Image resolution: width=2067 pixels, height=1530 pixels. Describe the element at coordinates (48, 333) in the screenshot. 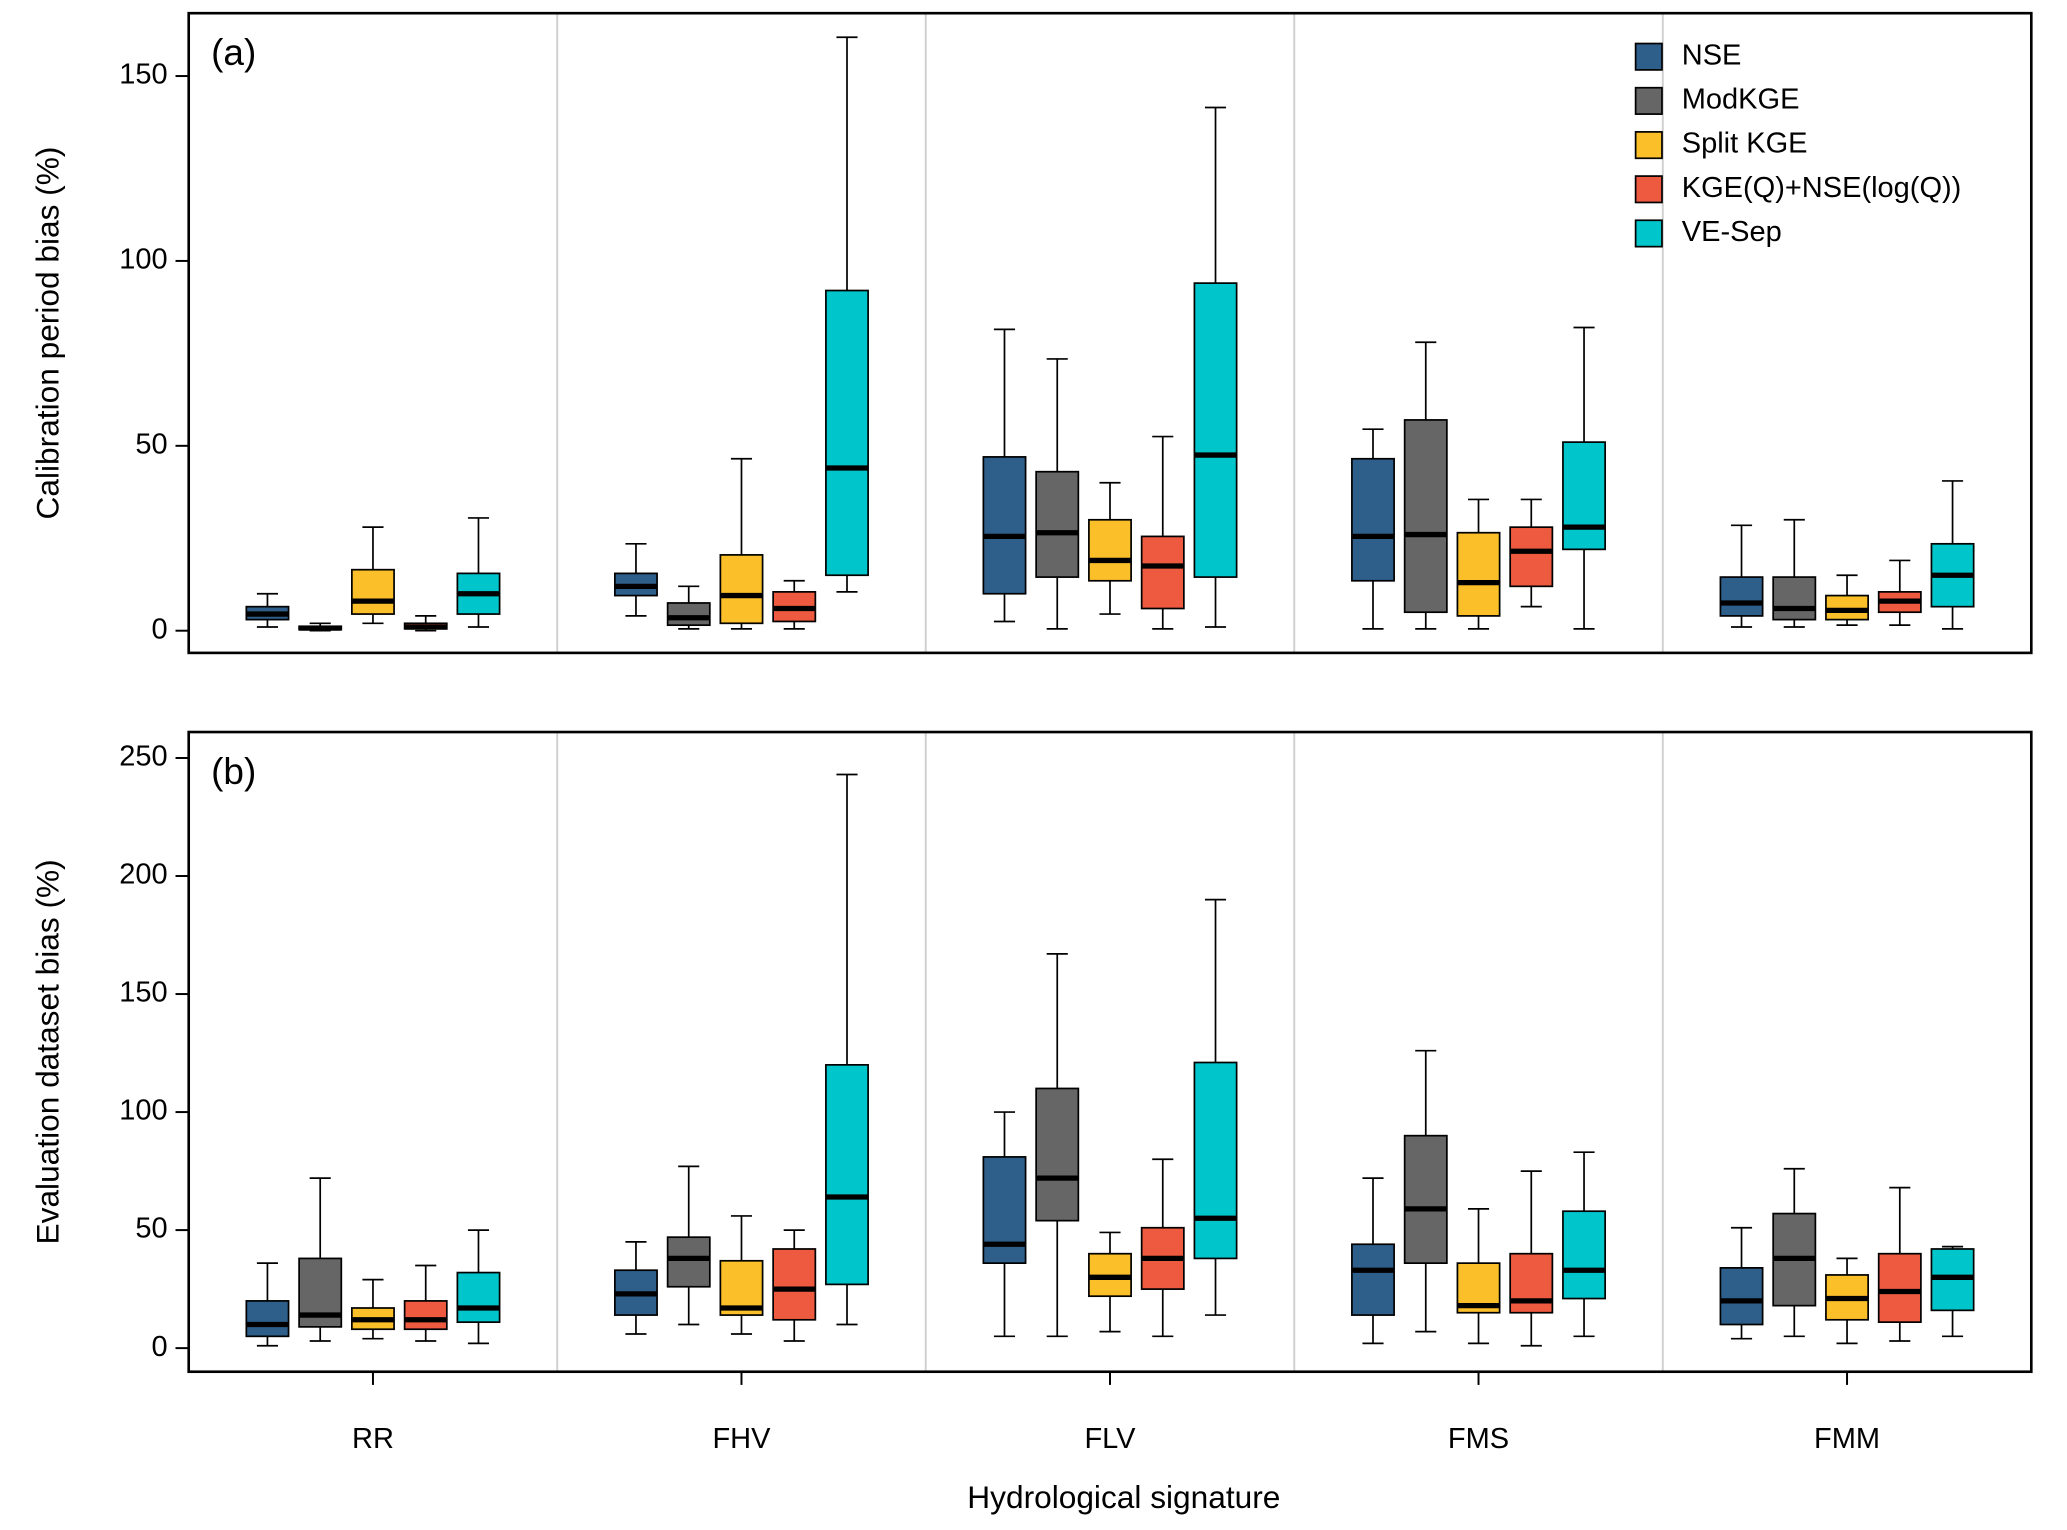

I see `y-axis-title: Calibration period bias (%)` at that location.